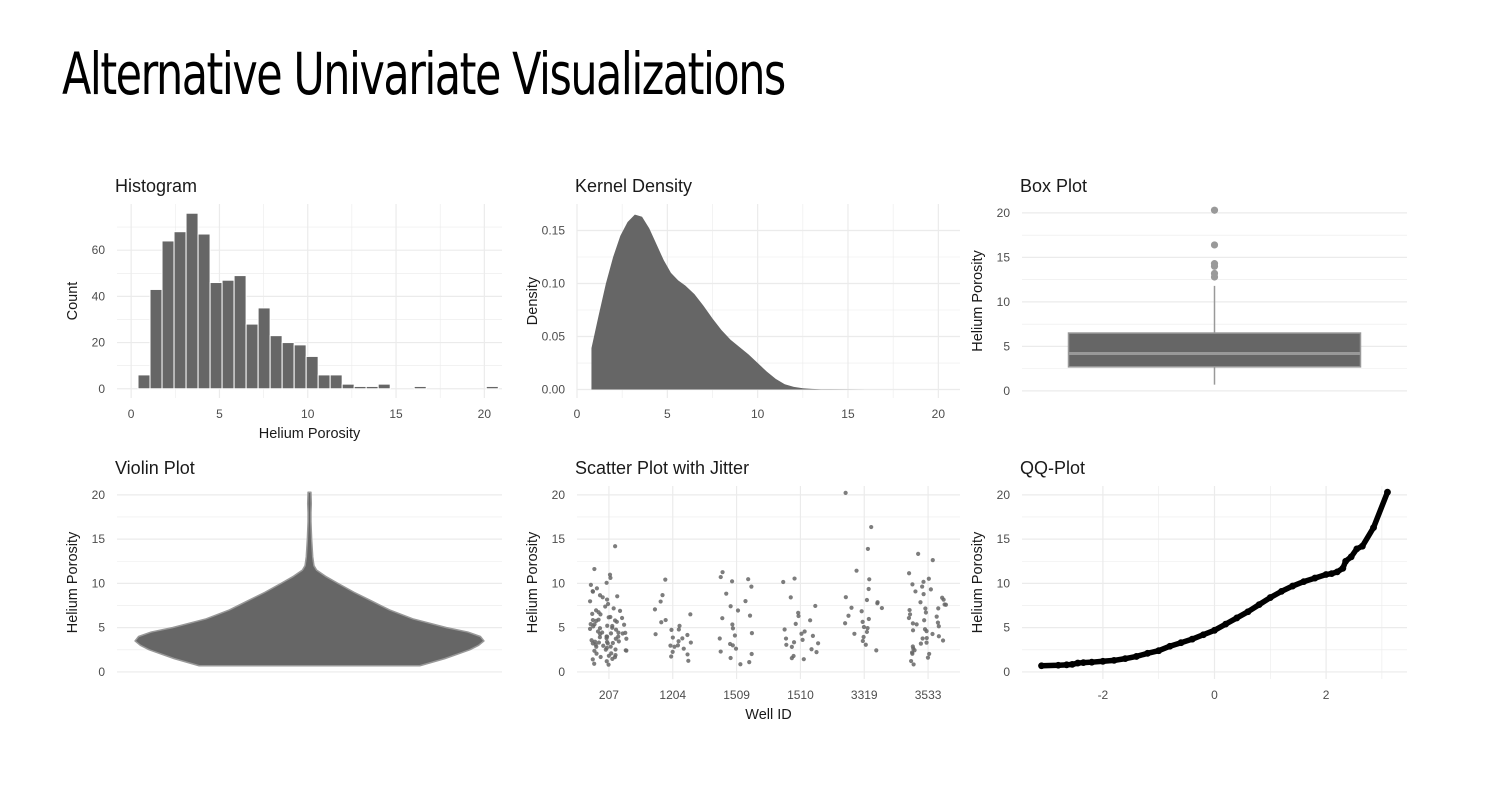 This screenshot has height=800, width=1494. What do you see at coordinates (609, 695) in the screenshot?
I see `x-tick-label: 207` at bounding box center [609, 695].